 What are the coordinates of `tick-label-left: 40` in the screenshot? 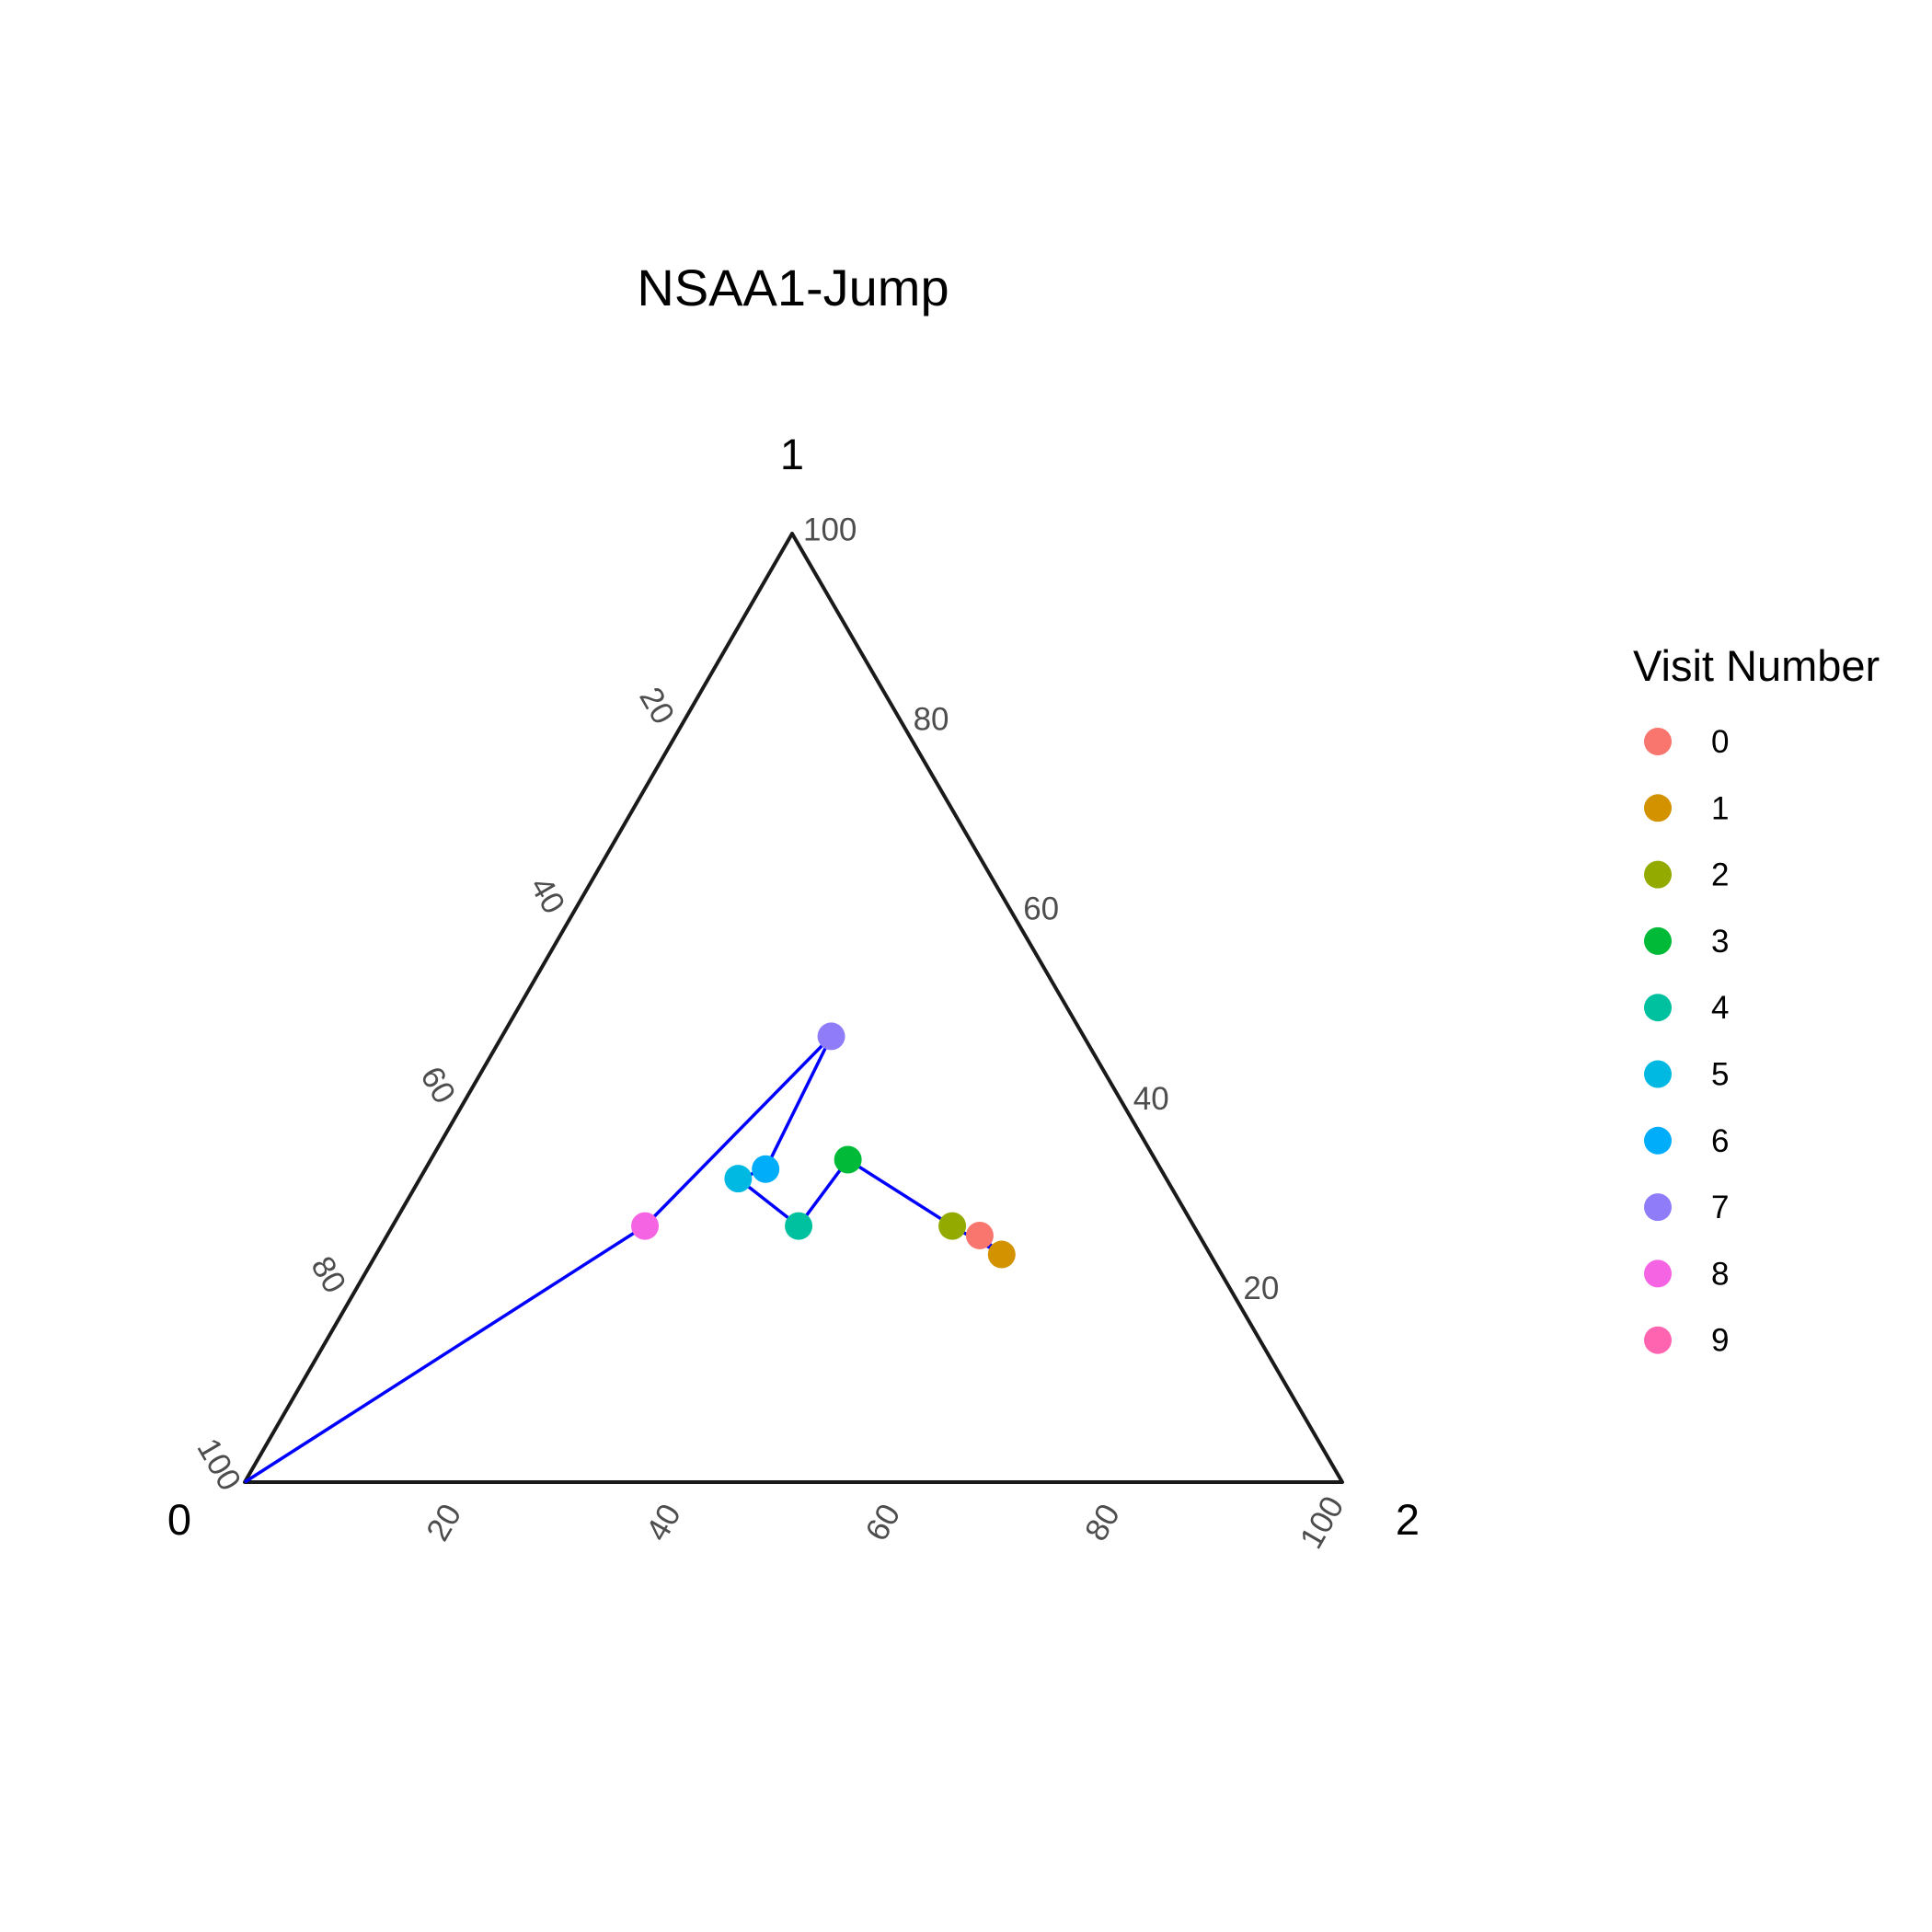 It's located at (547, 895).